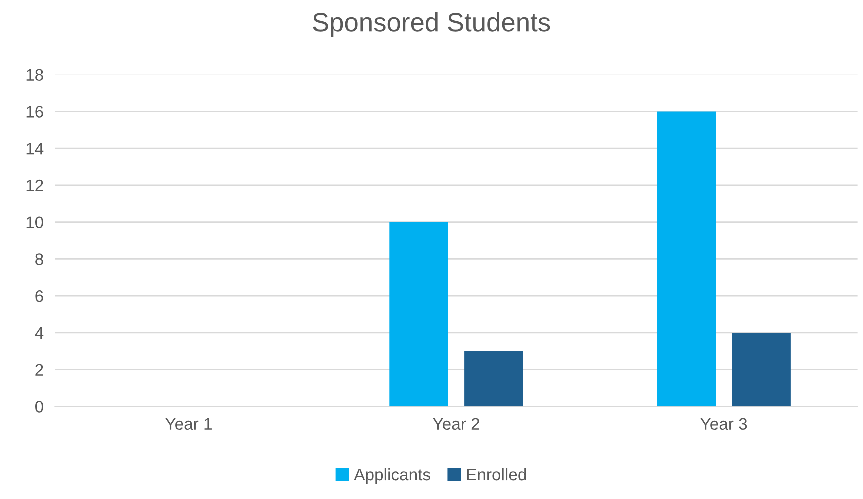 The image size is (863, 499). Describe the element at coordinates (35, 149) in the screenshot. I see `y-tick-label: 14` at that location.